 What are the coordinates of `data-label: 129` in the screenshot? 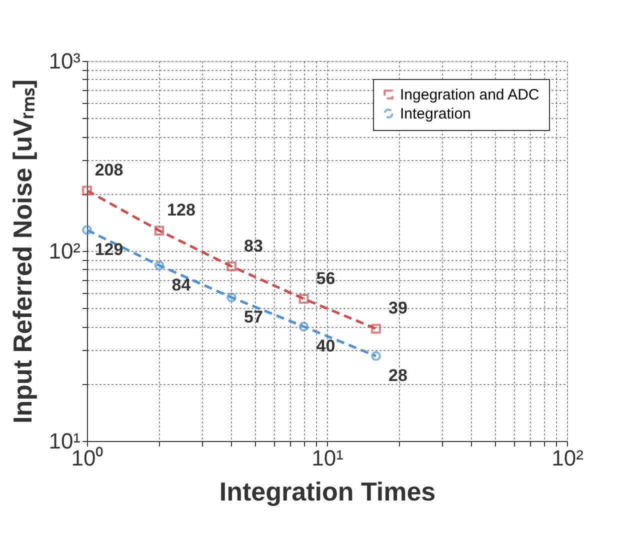 It's located at (109, 249).